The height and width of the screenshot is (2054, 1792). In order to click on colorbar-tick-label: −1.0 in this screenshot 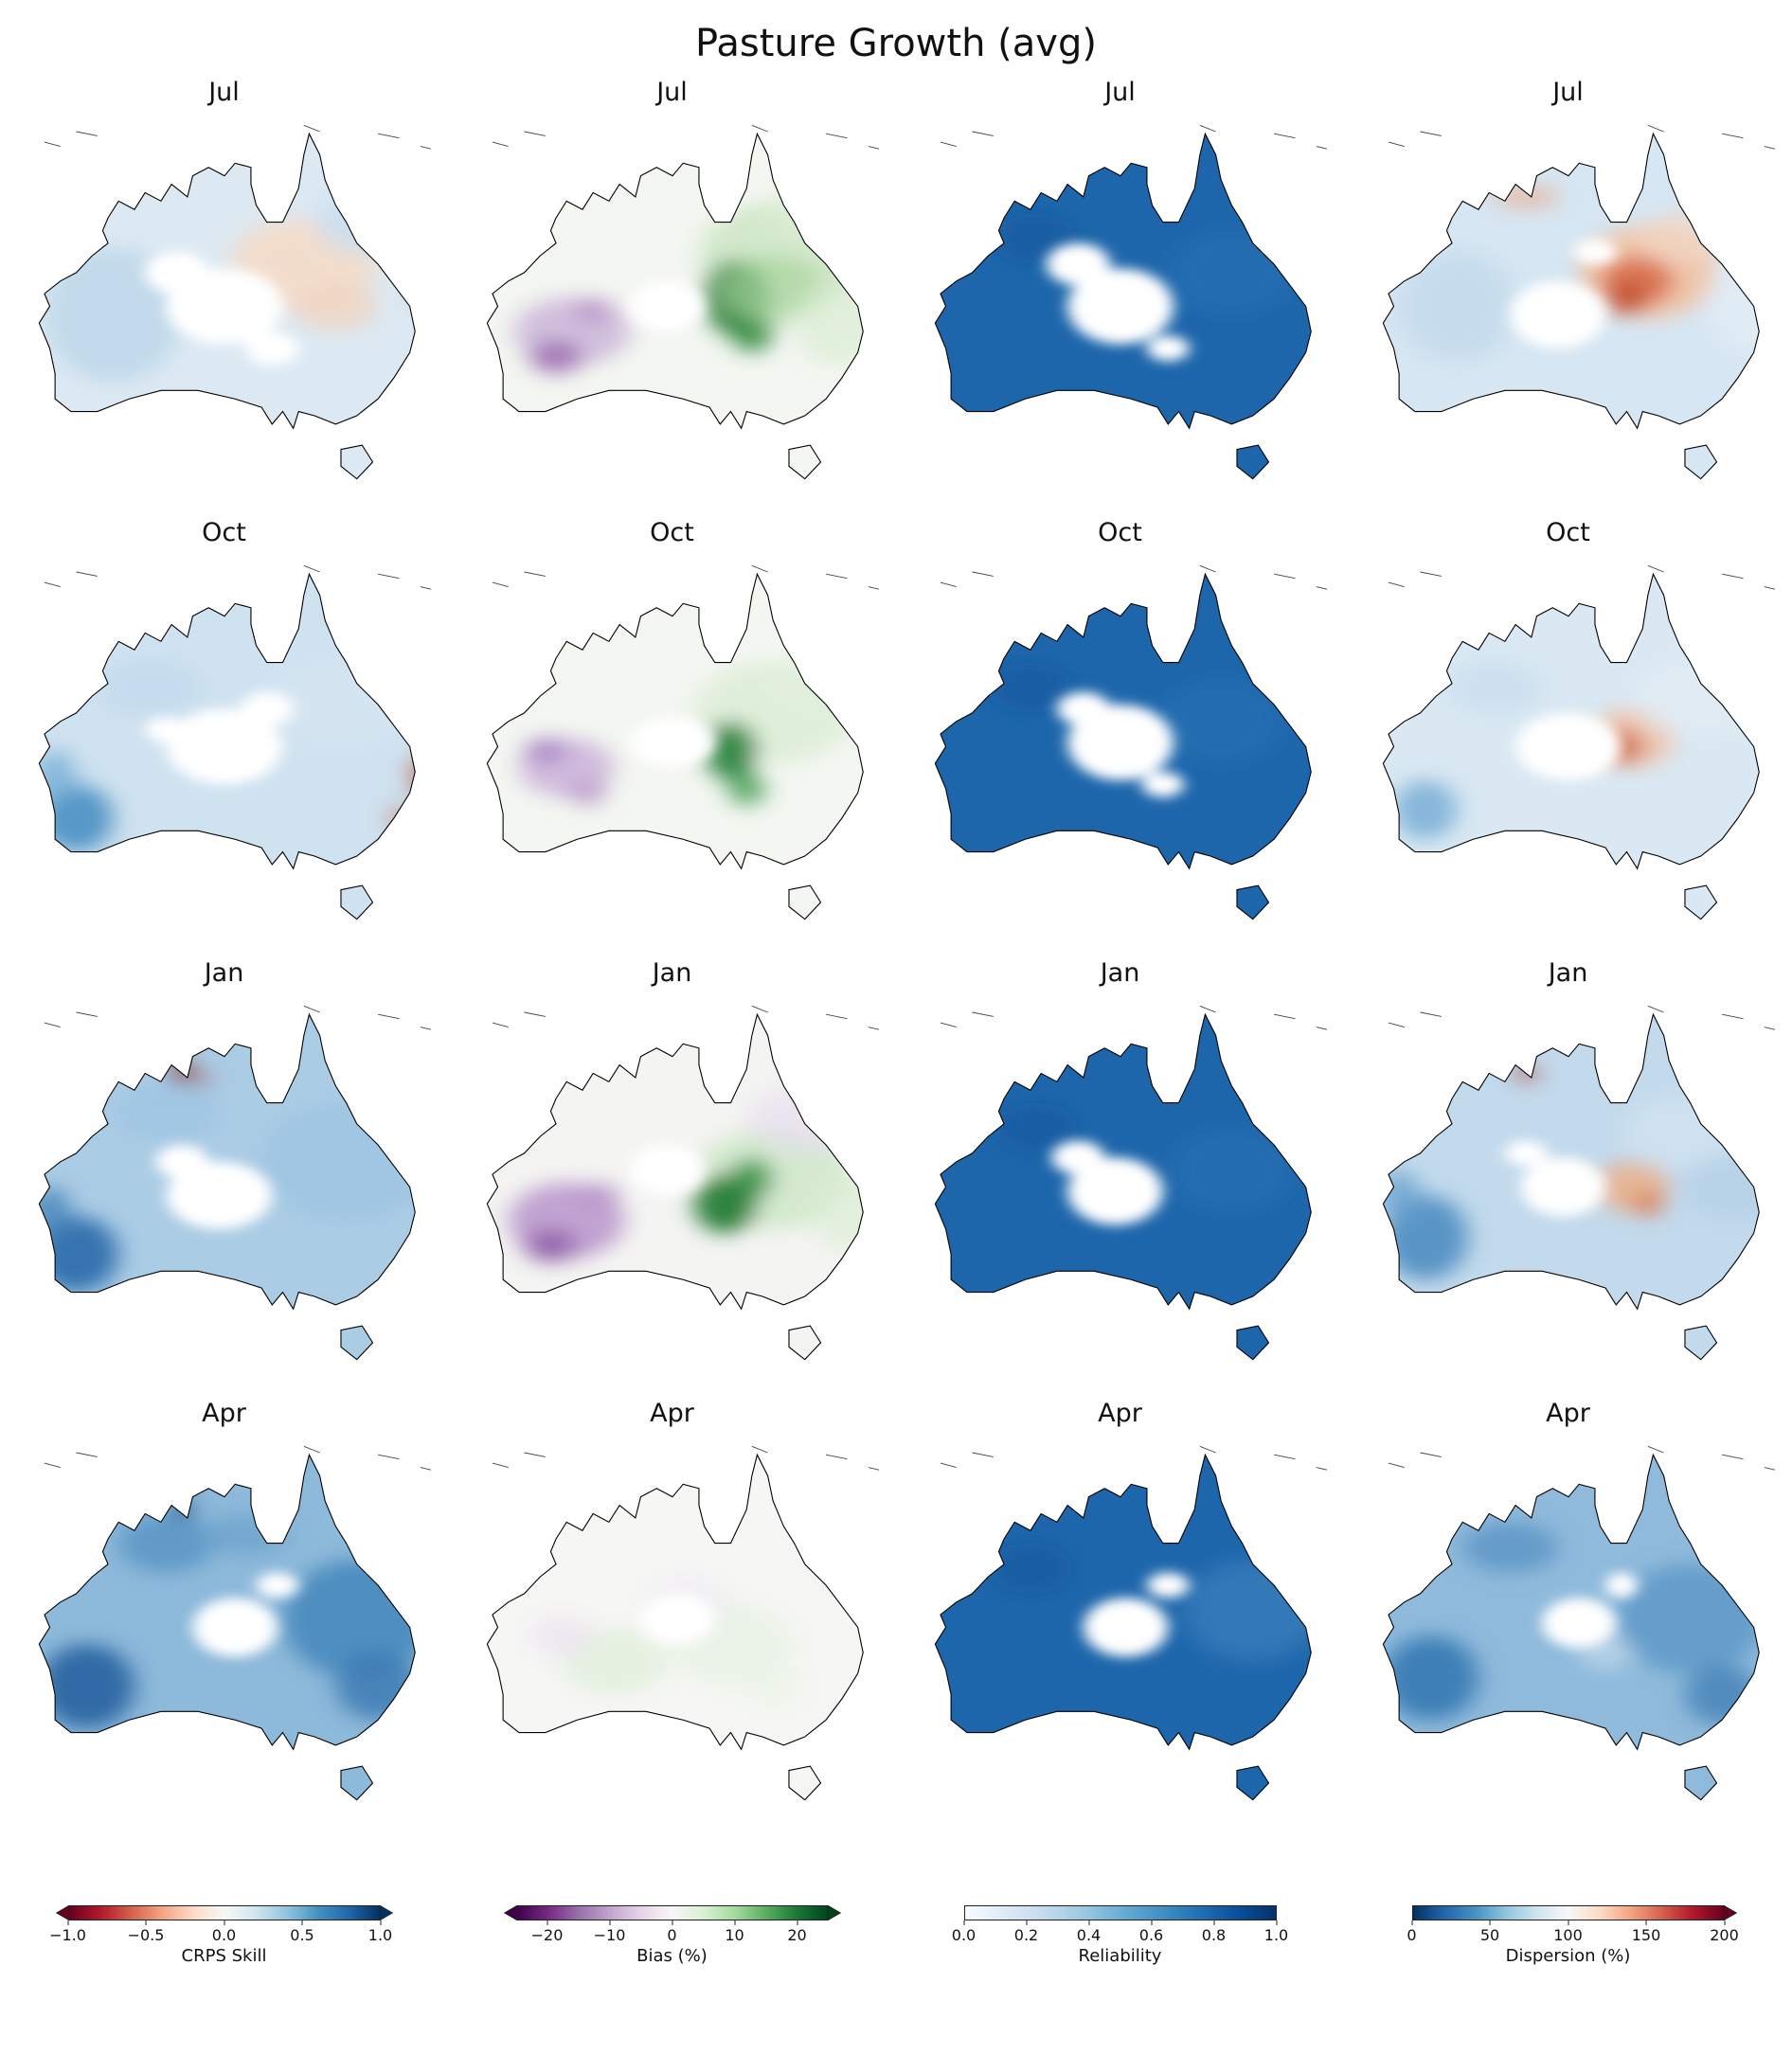, I will do `click(67, 1935)`.